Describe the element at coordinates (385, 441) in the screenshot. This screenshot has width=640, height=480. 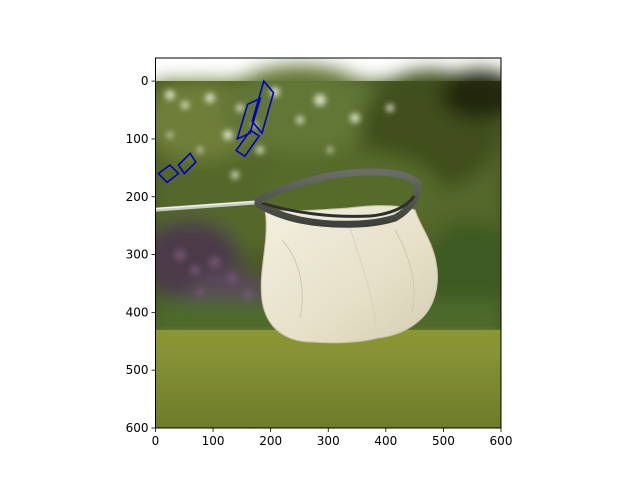
I see `x-tick-label: 400` at that location.